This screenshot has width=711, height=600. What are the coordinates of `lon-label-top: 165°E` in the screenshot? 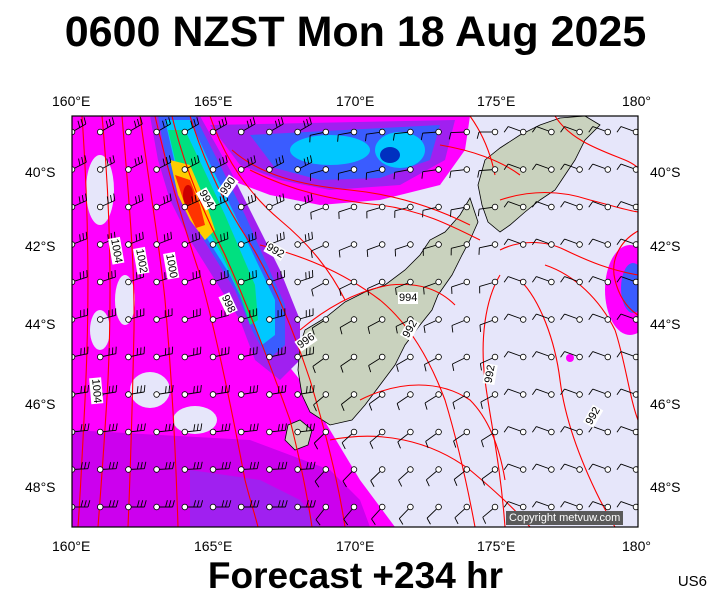 It's located at (213, 101).